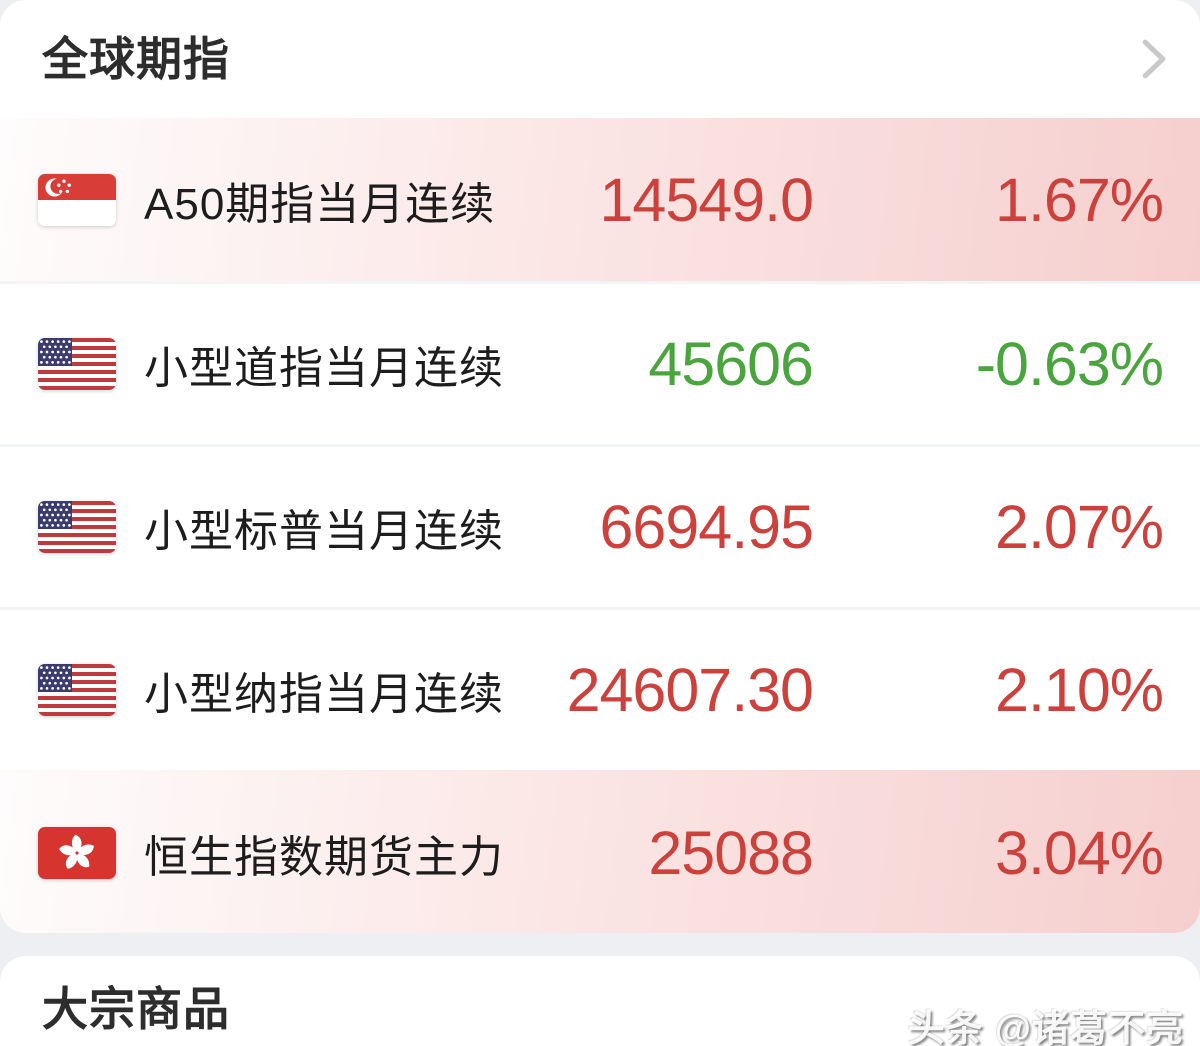 The image size is (1200, 1046). I want to click on chevron-right-icon, so click(1154, 59).